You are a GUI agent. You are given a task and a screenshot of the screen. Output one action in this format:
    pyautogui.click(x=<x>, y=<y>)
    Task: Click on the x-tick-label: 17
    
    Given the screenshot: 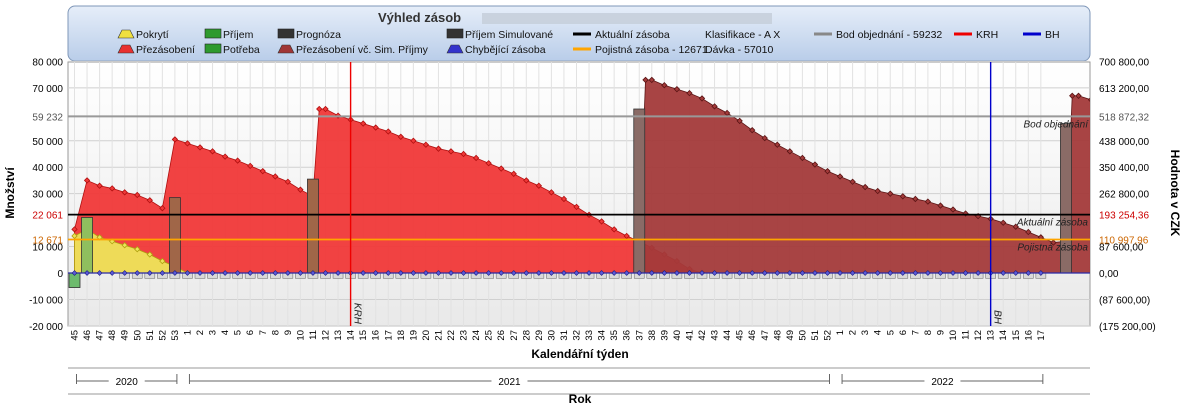 What is the action you would take?
    pyautogui.click(x=388, y=335)
    